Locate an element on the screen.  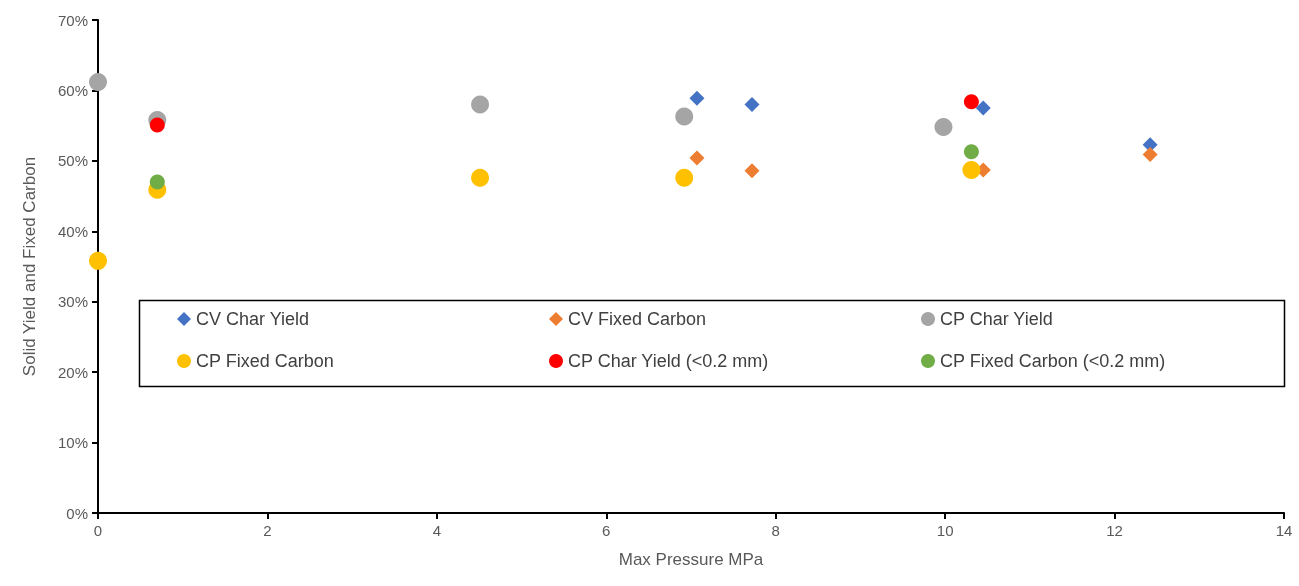
x-tick-label: 14 is located at coordinates (1284, 530).